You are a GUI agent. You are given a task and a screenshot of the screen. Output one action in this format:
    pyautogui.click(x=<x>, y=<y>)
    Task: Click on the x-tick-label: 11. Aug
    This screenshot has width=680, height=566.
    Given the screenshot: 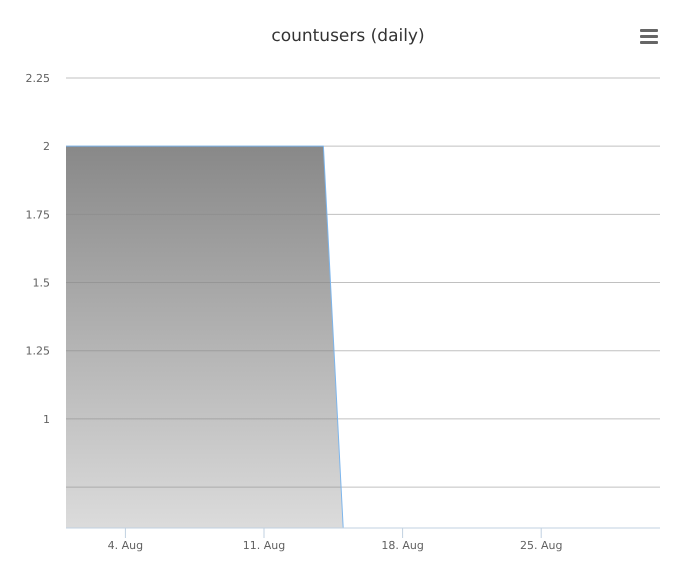 What is the action you would take?
    pyautogui.click(x=264, y=545)
    